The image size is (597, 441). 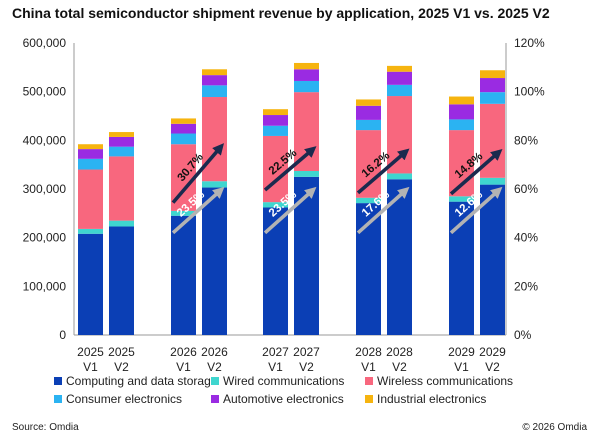 I want to click on copyright-note: © 2026 Omdia, so click(x=554, y=427).